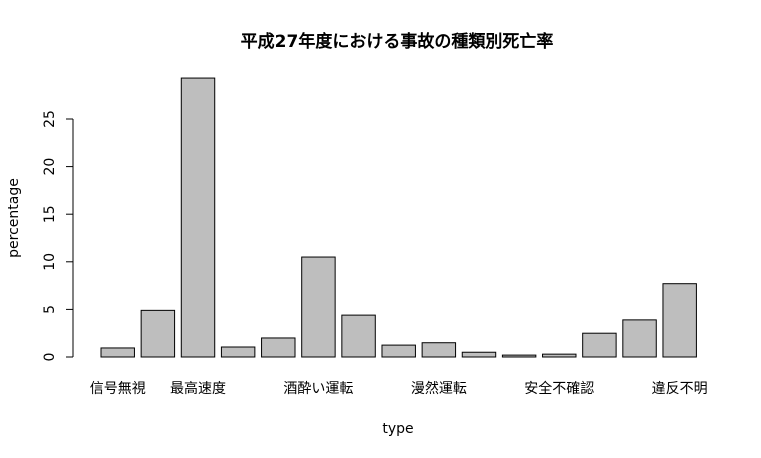 Image resolution: width=761 pixels, height=458 pixels. I want to click on chart-title: 平成27年度における事故の種類別死亡率, so click(397, 41).